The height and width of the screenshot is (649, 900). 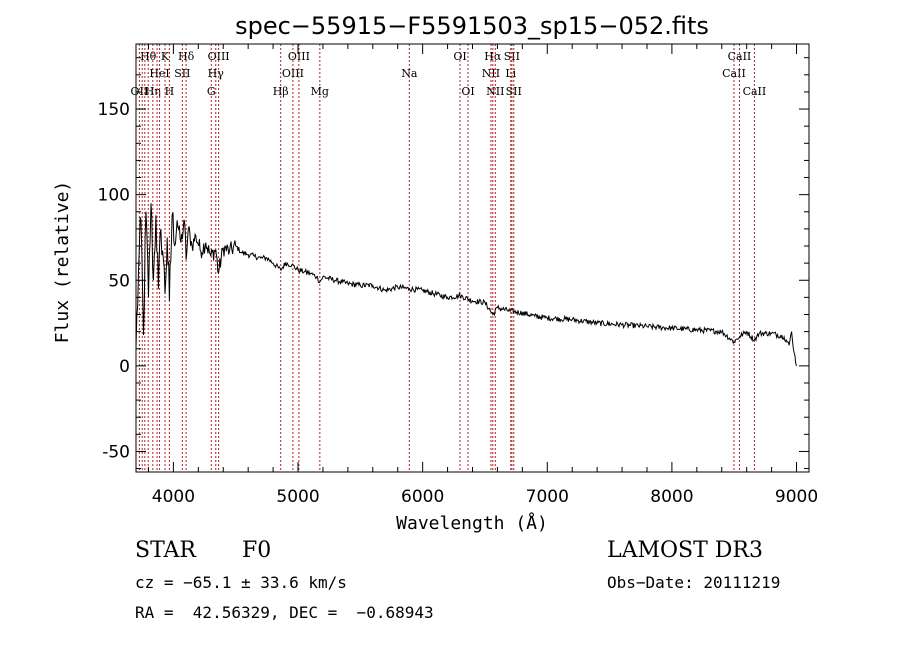 I want to click on spectral-line-label: Hη, so click(x=153, y=91).